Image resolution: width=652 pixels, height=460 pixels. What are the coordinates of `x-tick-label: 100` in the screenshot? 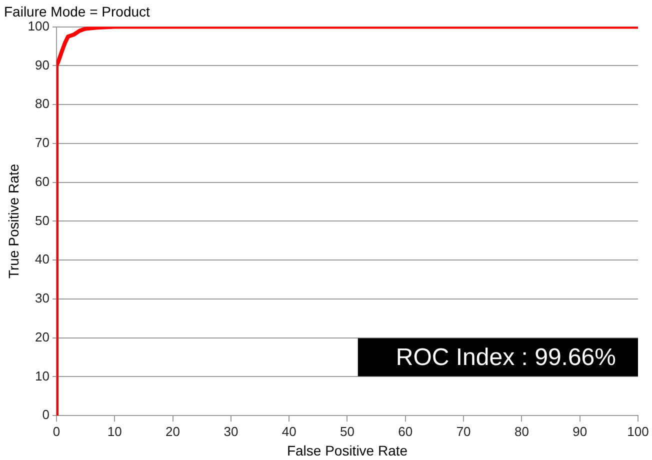 It's located at (638, 431).